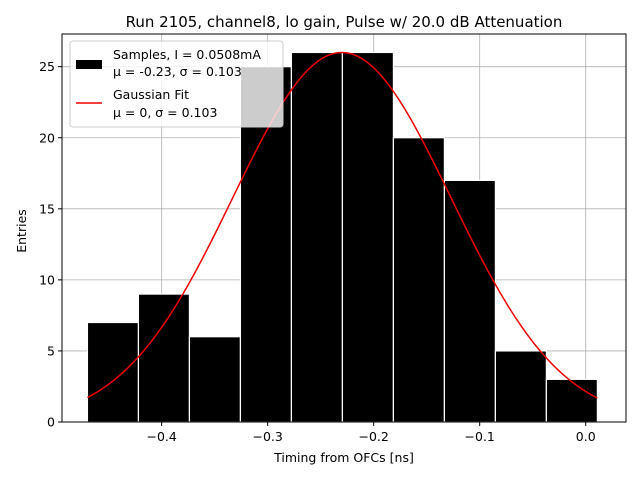  Describe the element at coordinates (47, 66) in the screenshot. I see `y-tick-label-5: 25` at that location.